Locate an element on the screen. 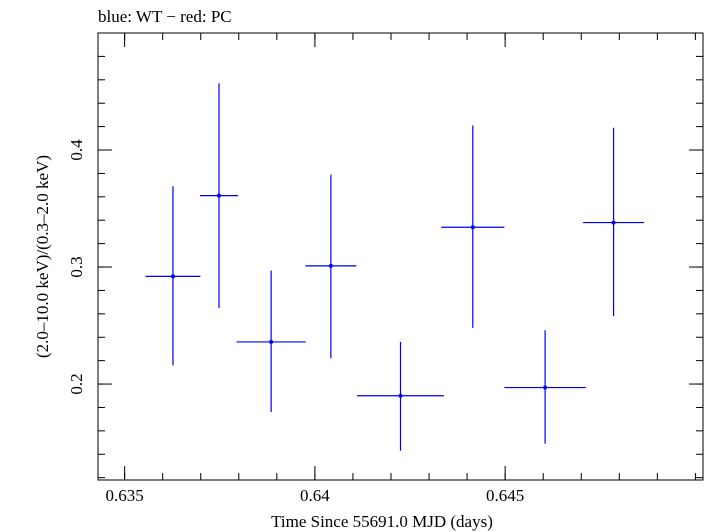  x-tick-label: 0.645 is located at coordinates (505, 495).